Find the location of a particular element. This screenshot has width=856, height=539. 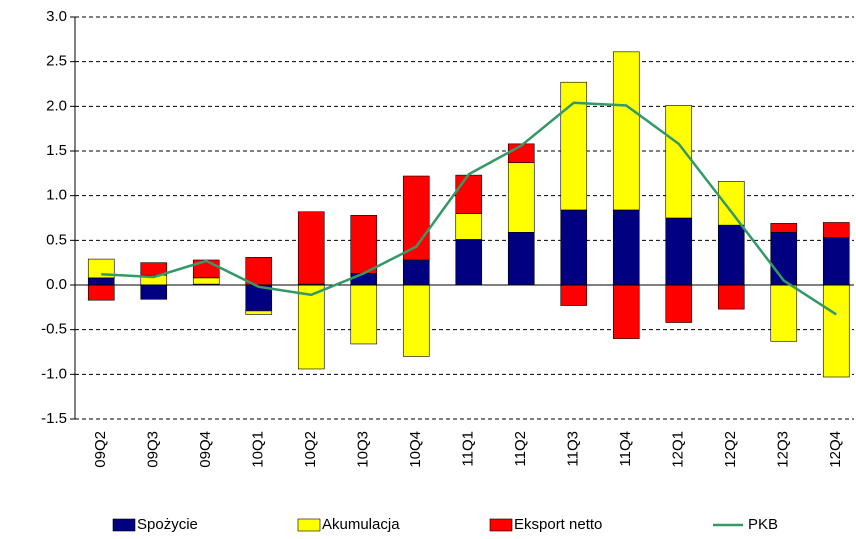

y-tick-label: 0.5 is located at coordinates (56, 239).